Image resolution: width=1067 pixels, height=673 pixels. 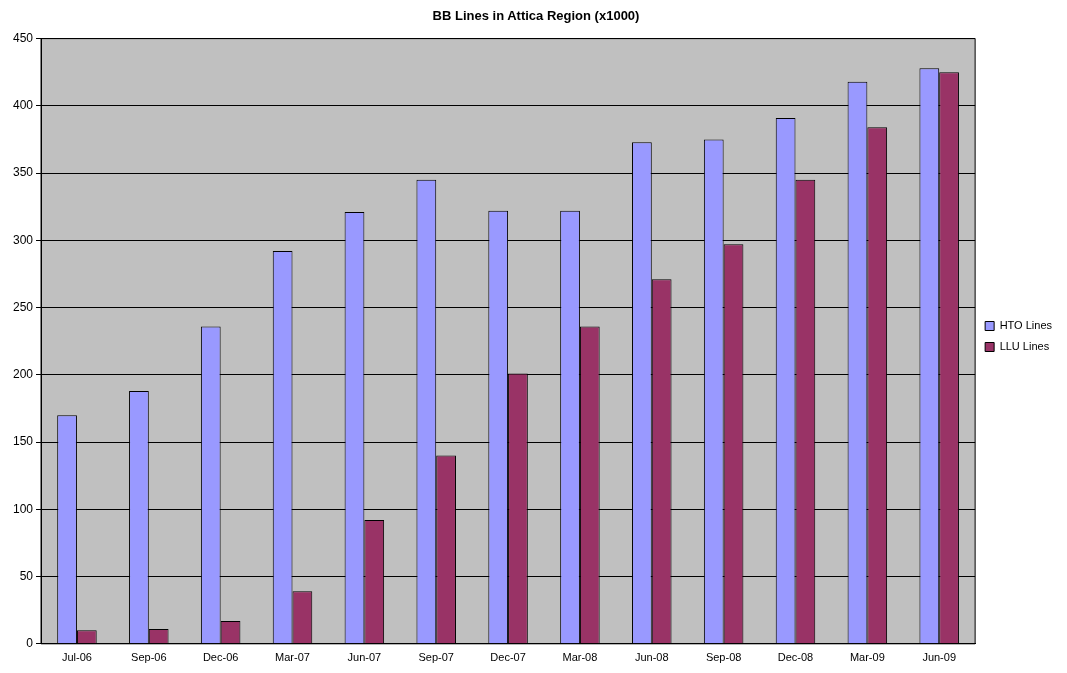 I want to click on y-tick-label: 100, so click(x=23, y=508).